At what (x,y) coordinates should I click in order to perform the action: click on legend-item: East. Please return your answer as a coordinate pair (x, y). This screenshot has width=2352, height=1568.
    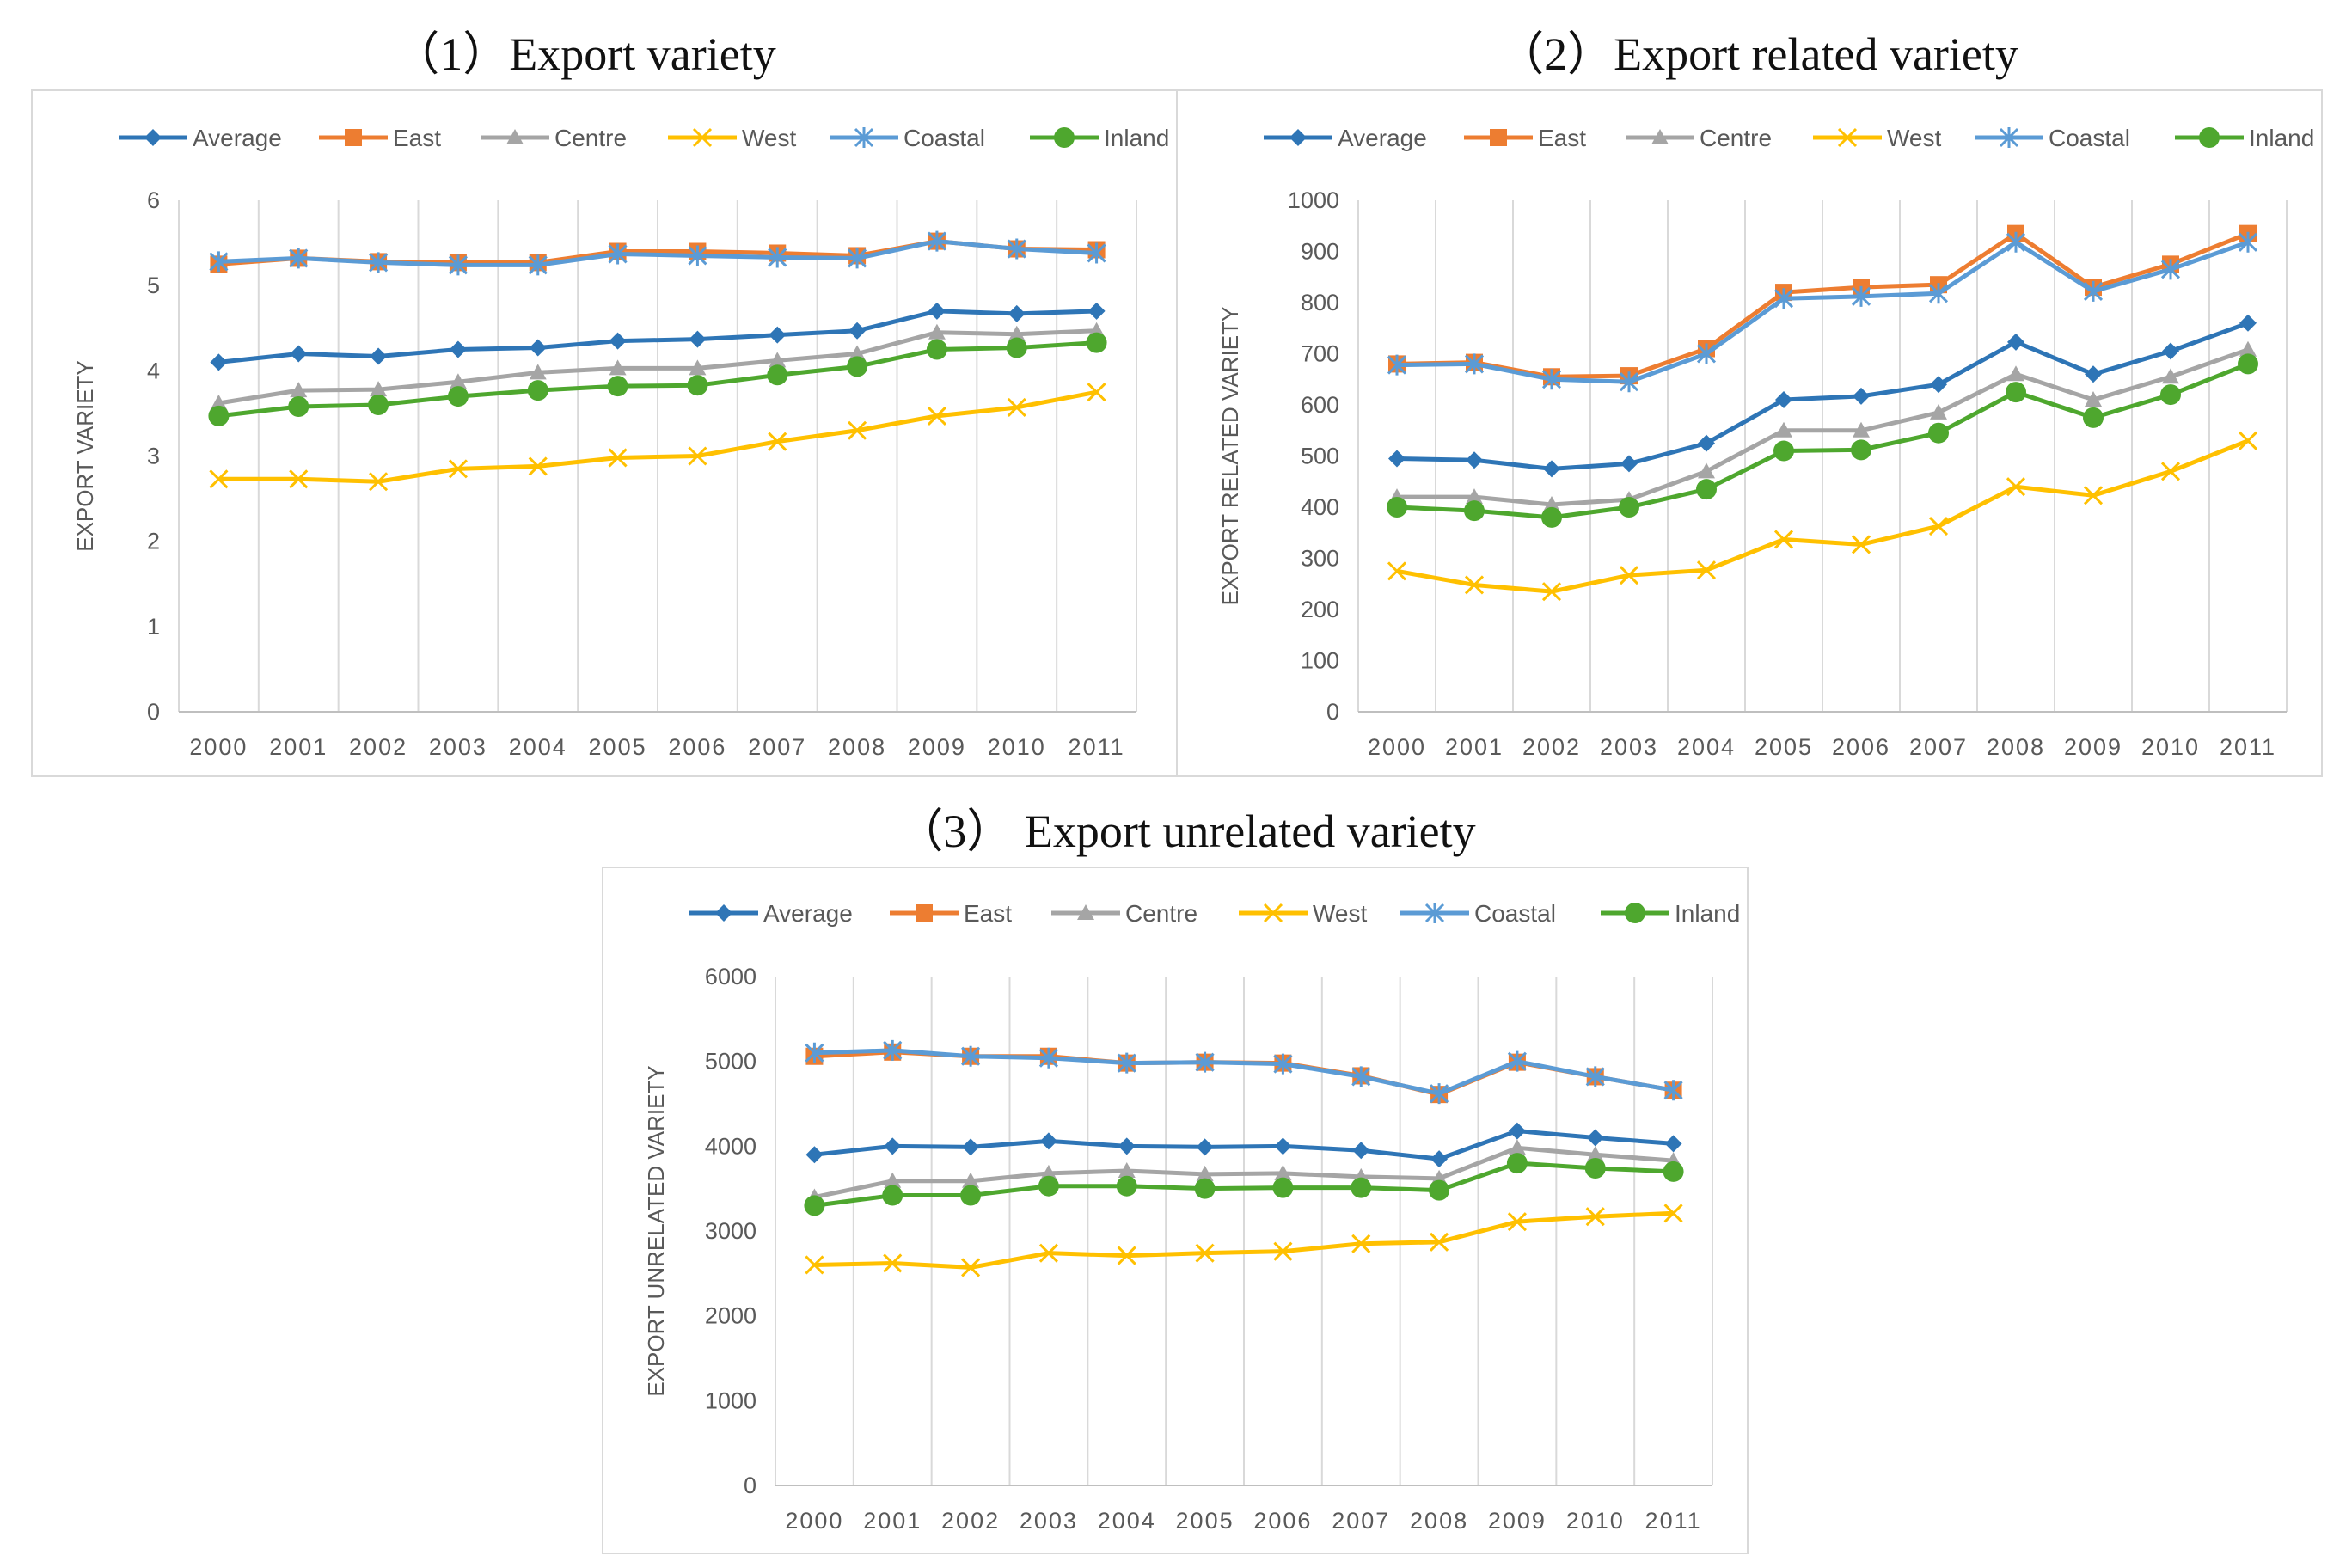
    Looking at the image, I should click on (1525, 138).